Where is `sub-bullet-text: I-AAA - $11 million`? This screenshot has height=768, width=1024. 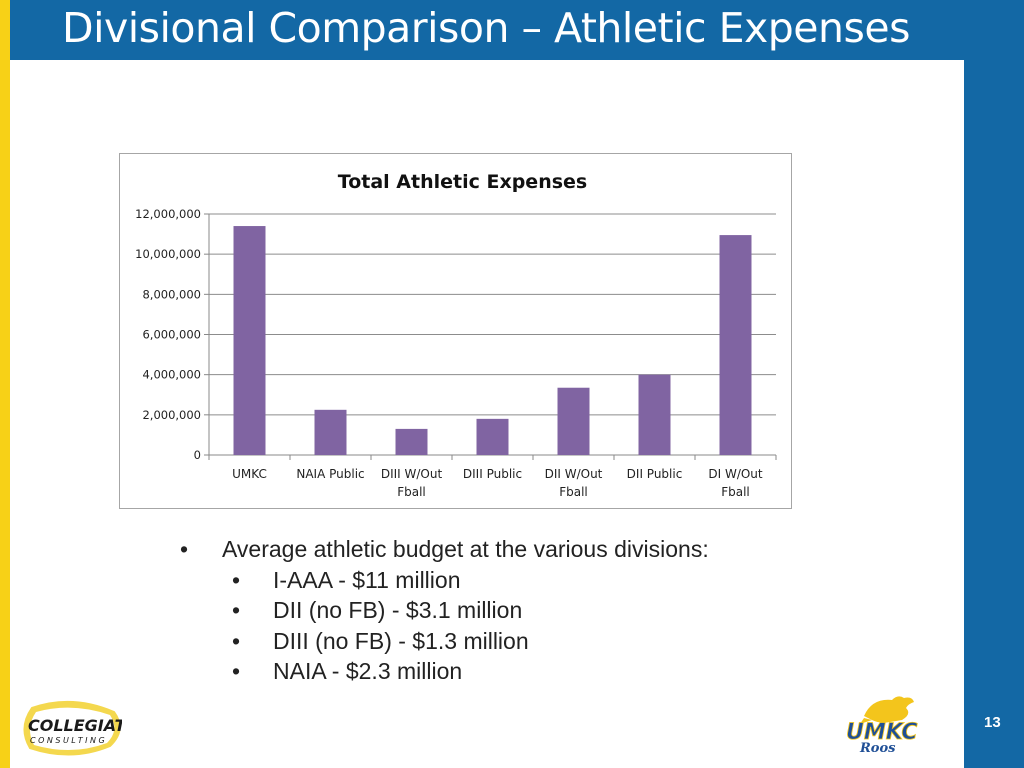 sub-bullet-text: I-AAA - $11 million is located at coordinates (367, 580).